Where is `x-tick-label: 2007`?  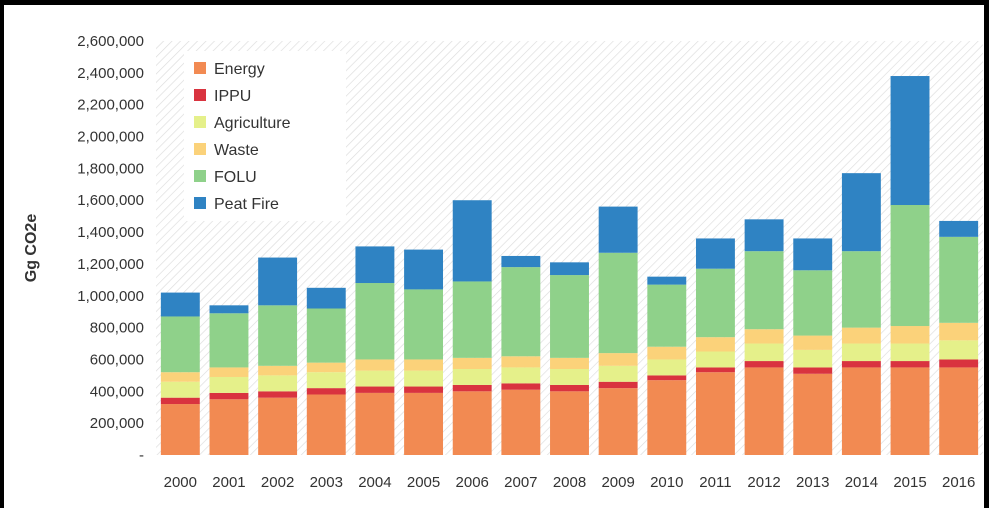
x-tick-label: 2007 is located at coordinates (520, 482).